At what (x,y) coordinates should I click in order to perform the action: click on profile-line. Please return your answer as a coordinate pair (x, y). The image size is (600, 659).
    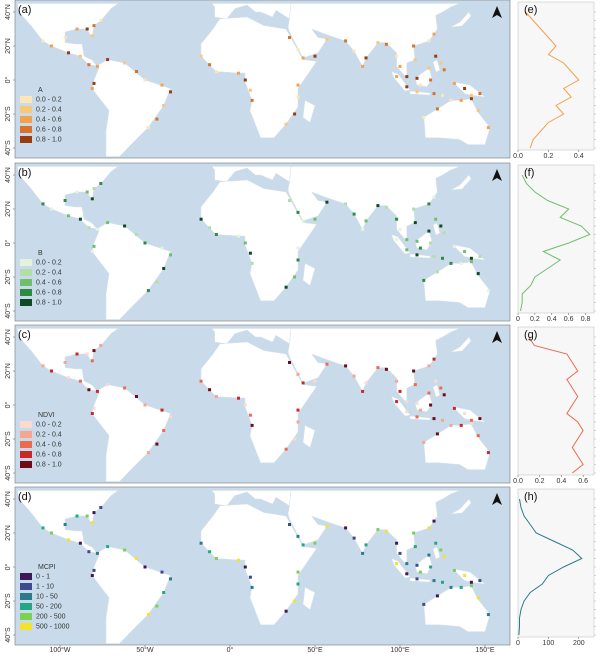
    Looking at the image, I should click on (550, 567).